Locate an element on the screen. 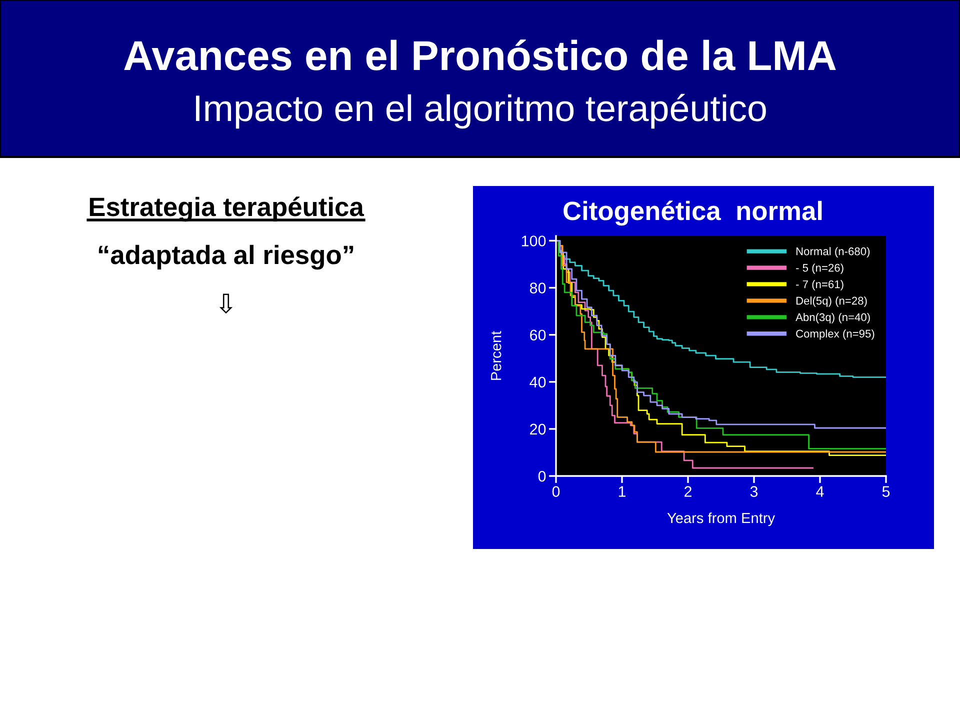 Image resolution: width=960 pixels, height=720 pixels. text: Avances en el Pronóstico de la LMA is located at coordinates (480, 54).